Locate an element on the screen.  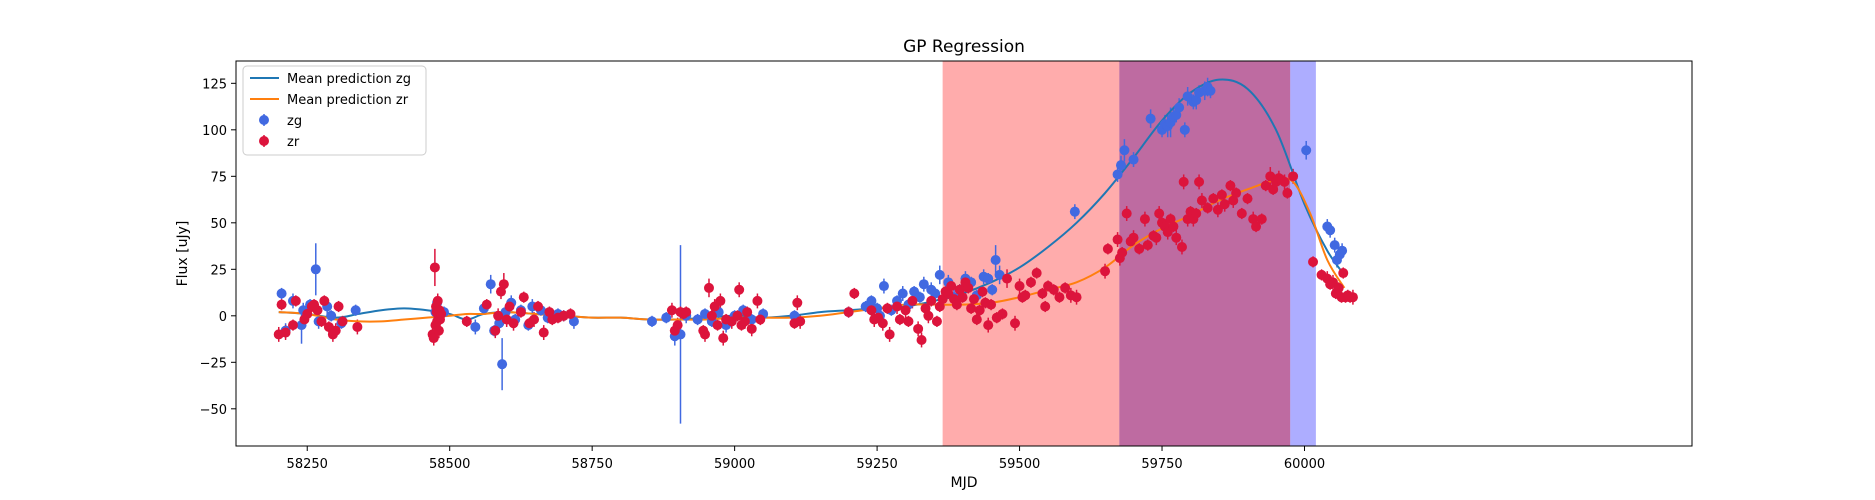
legend-label: zr is located at coordinates (293, 142).